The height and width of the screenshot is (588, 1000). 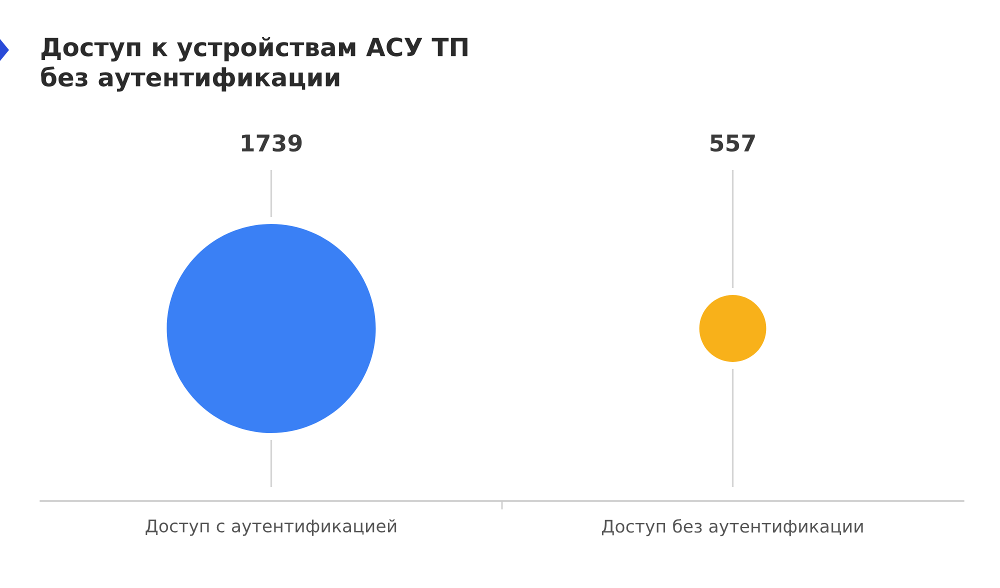 What do you see at coordinates (272, 143) in the screenshot?
I see `data-label: 1739` at bounding box center [272, 143].